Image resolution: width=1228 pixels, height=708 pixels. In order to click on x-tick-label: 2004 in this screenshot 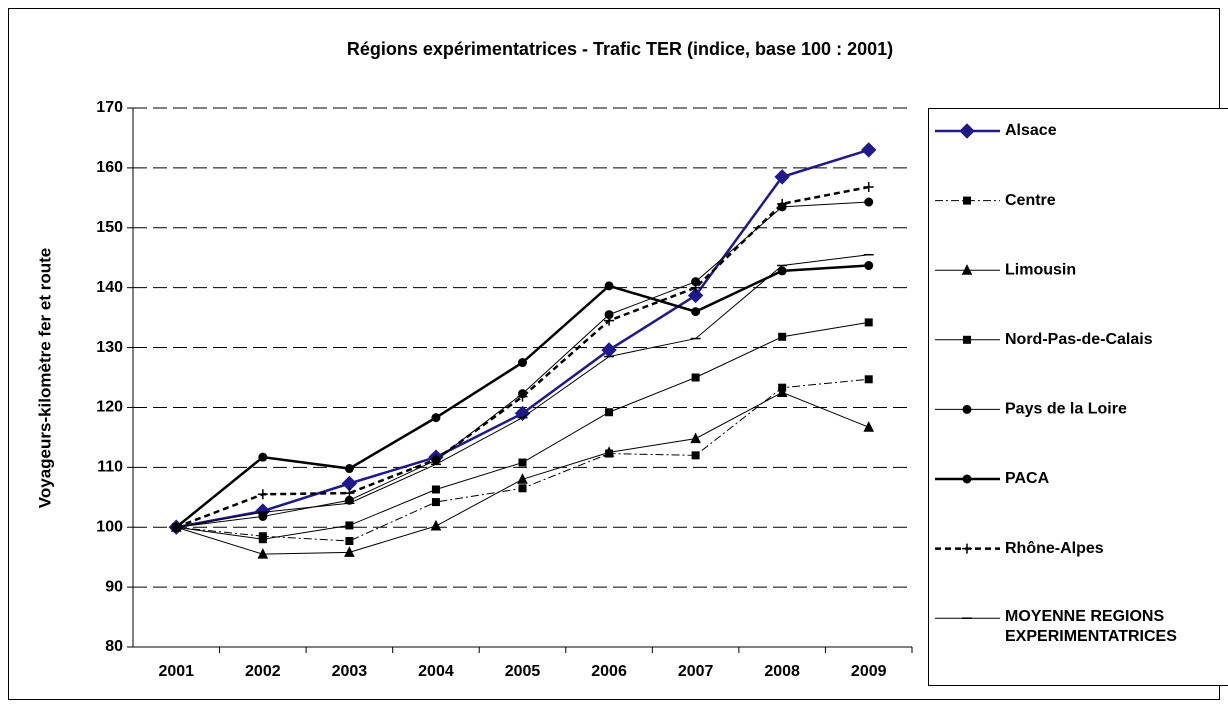, I will do `click(436, 671)`.